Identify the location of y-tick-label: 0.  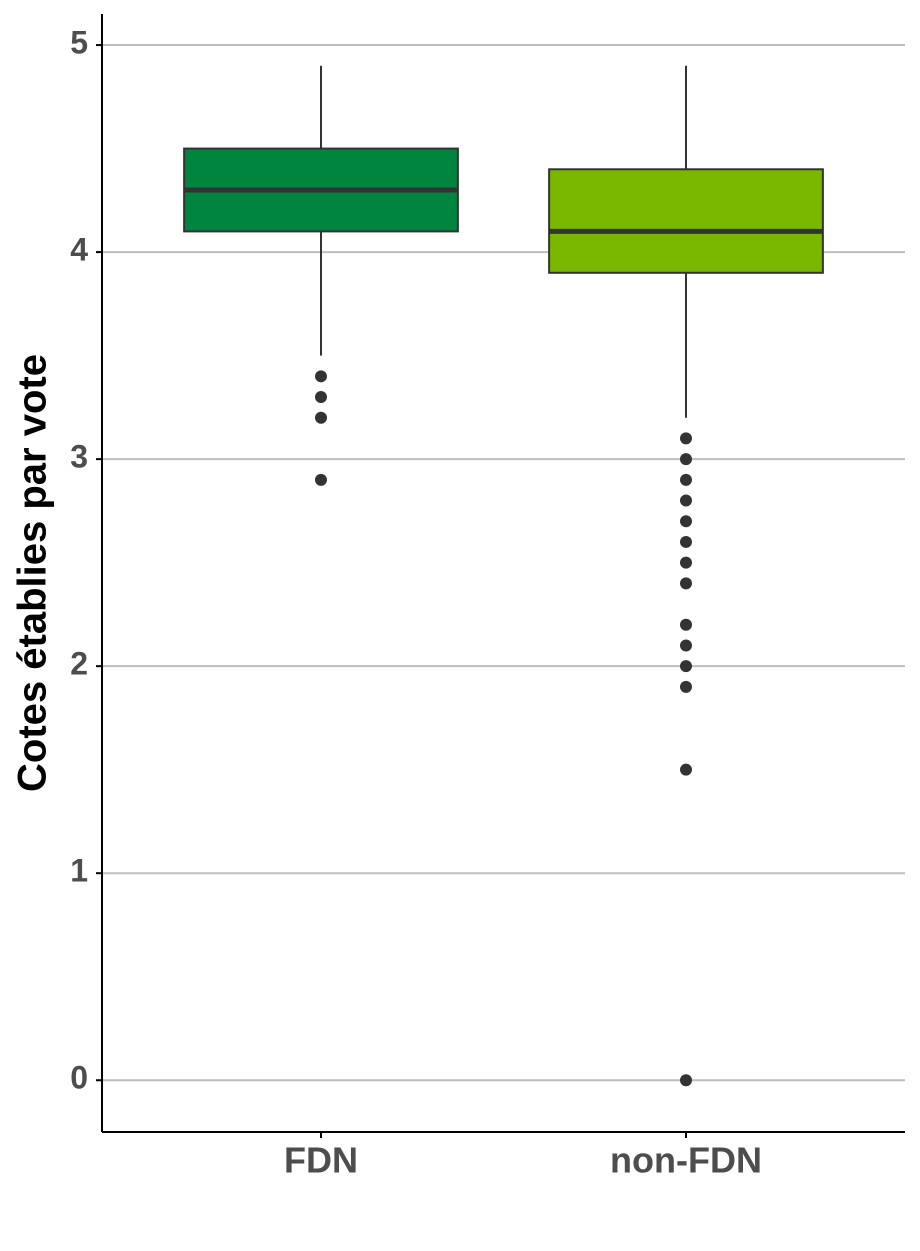
(79, 1078).